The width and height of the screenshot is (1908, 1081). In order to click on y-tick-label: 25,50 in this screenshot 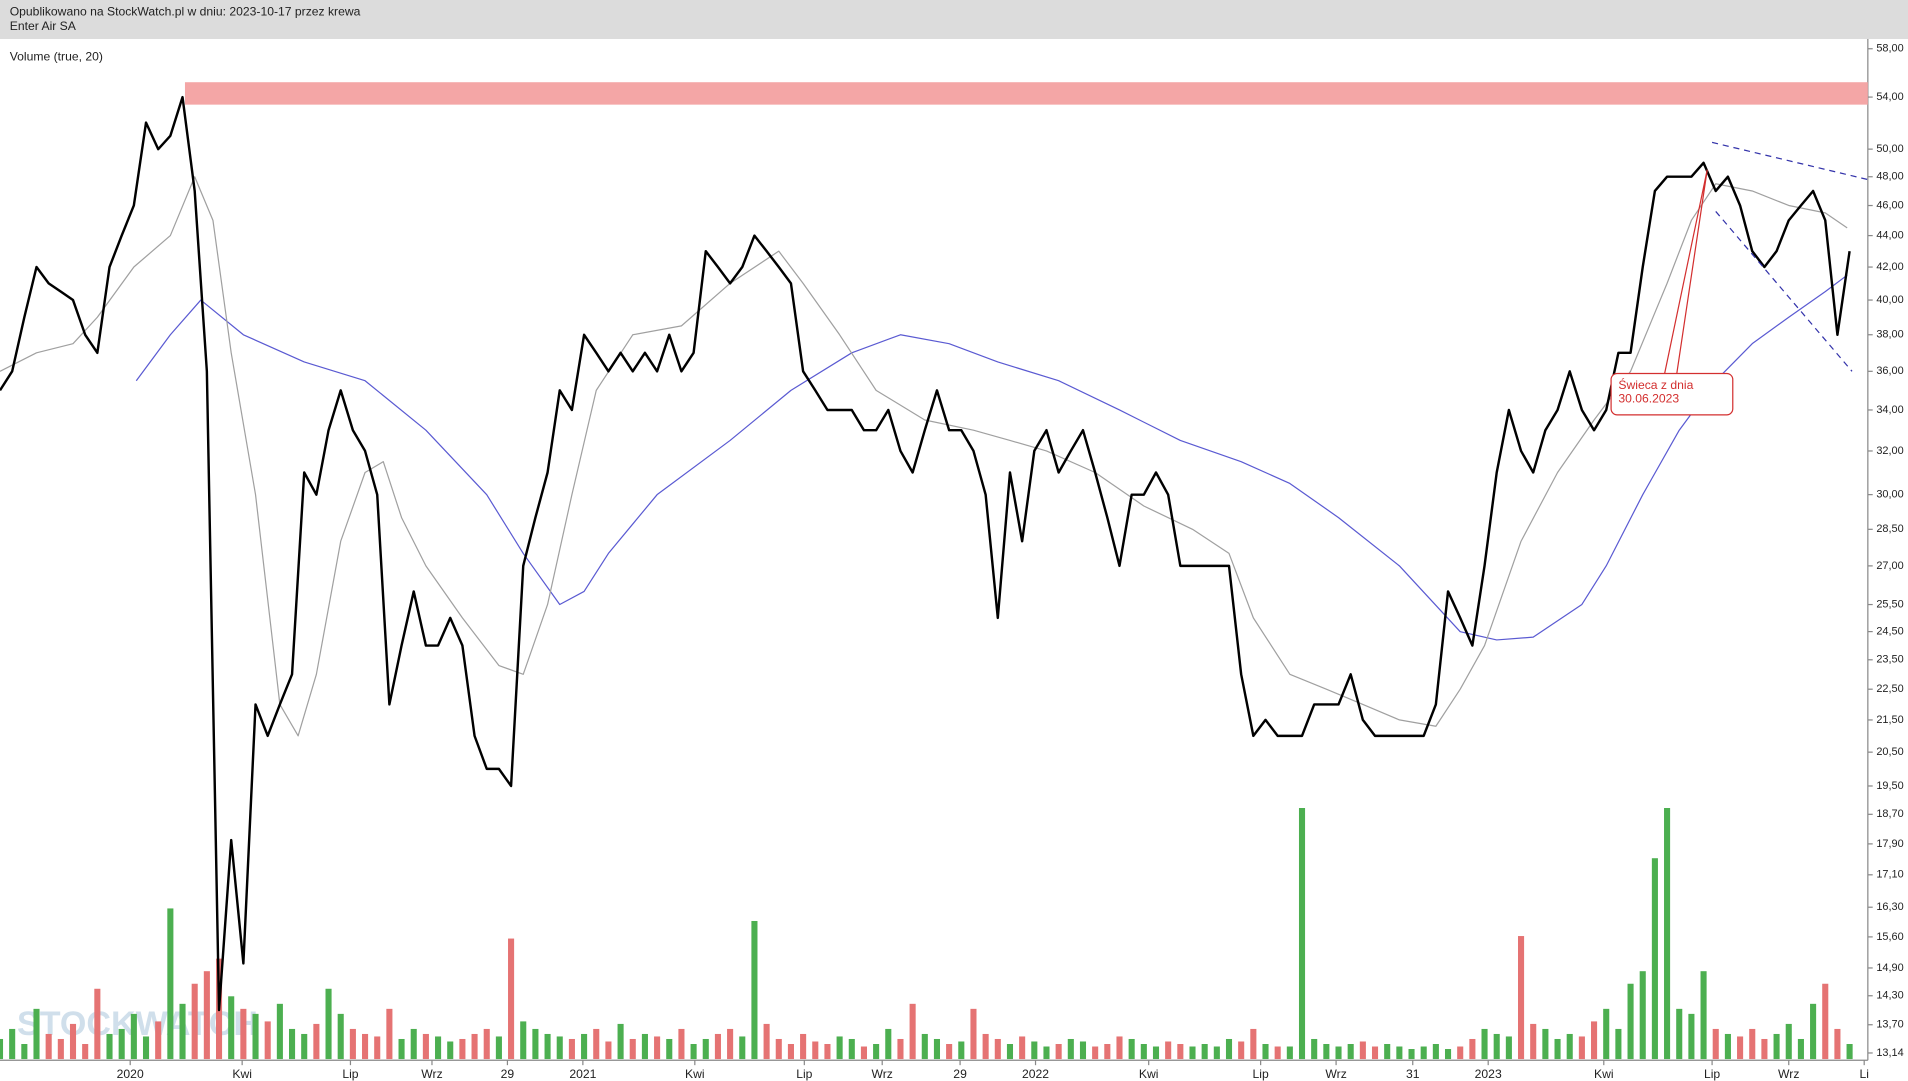, I will do `click(1889, 604)`.